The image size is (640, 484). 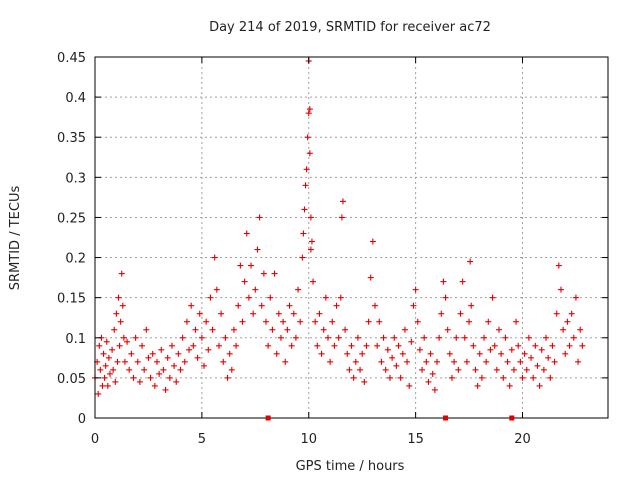 What do you see at coordinates (390, 418) in the screenshot?
I see `gap-markers` at bounding box center [390, 418].